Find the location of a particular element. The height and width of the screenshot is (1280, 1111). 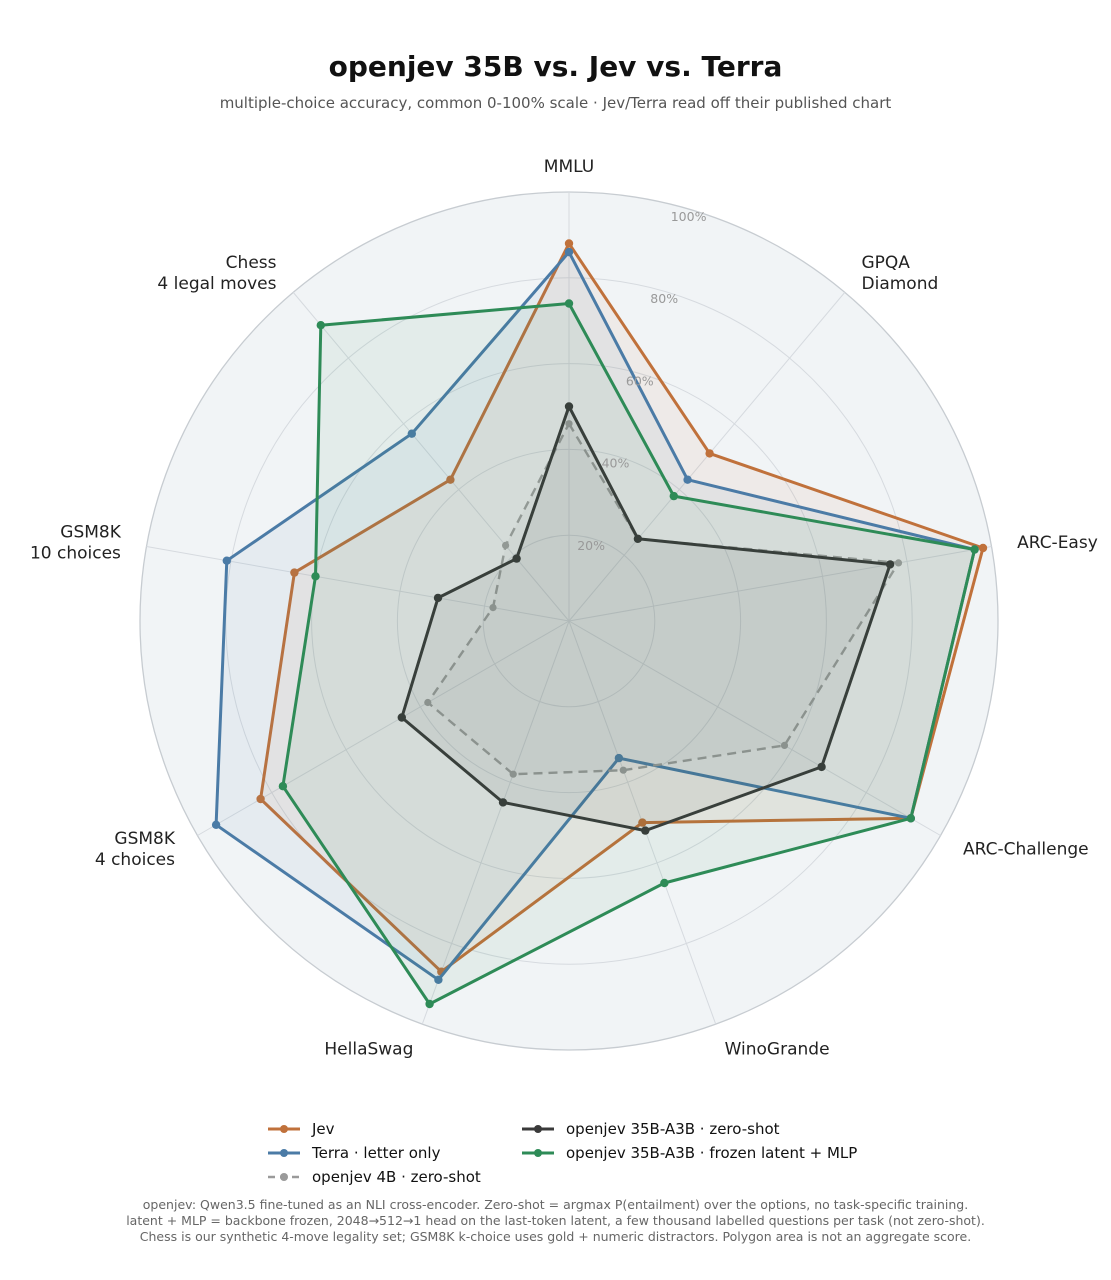

spoke-hellaswag is located at coordinates (495, 822).